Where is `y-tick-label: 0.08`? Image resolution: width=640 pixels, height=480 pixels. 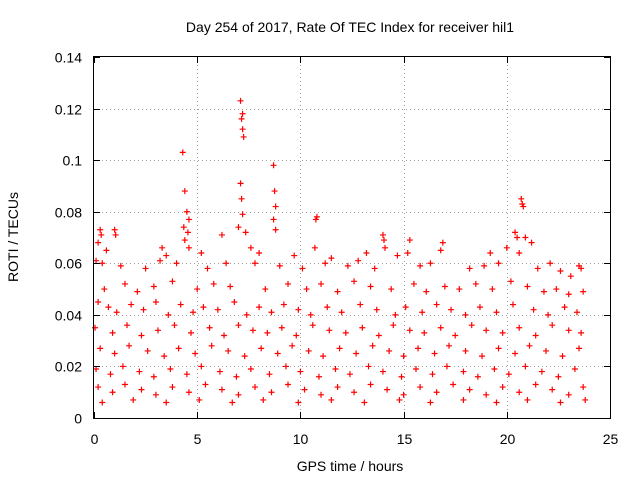 y-tick-label: 0.08 is located at coordinates (68, 213).